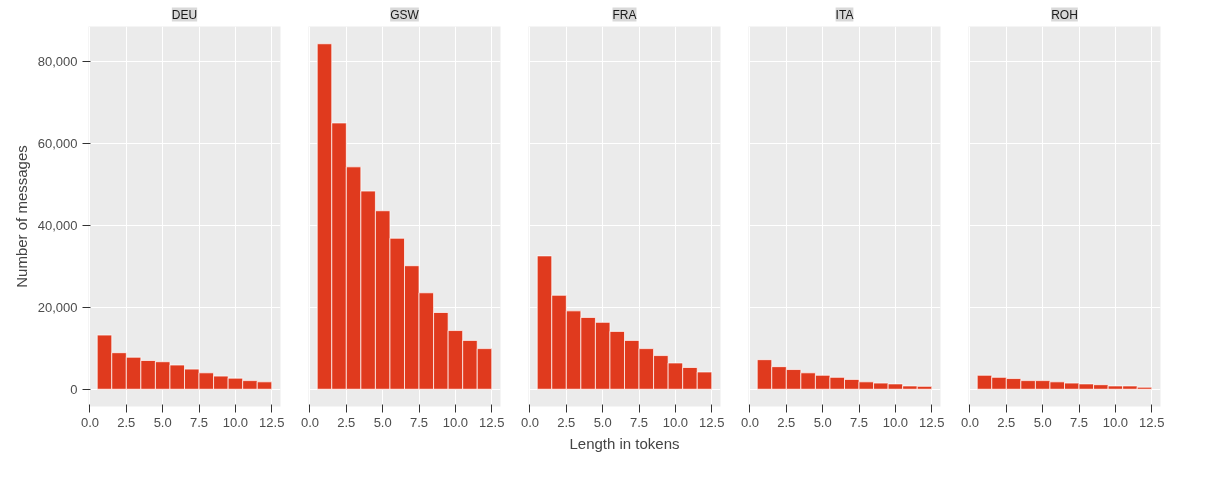  What do you see at coordinates (57, 61) in the screenshot?
I see `y-tick-label: 80,000` at bounding box center [57, 61].